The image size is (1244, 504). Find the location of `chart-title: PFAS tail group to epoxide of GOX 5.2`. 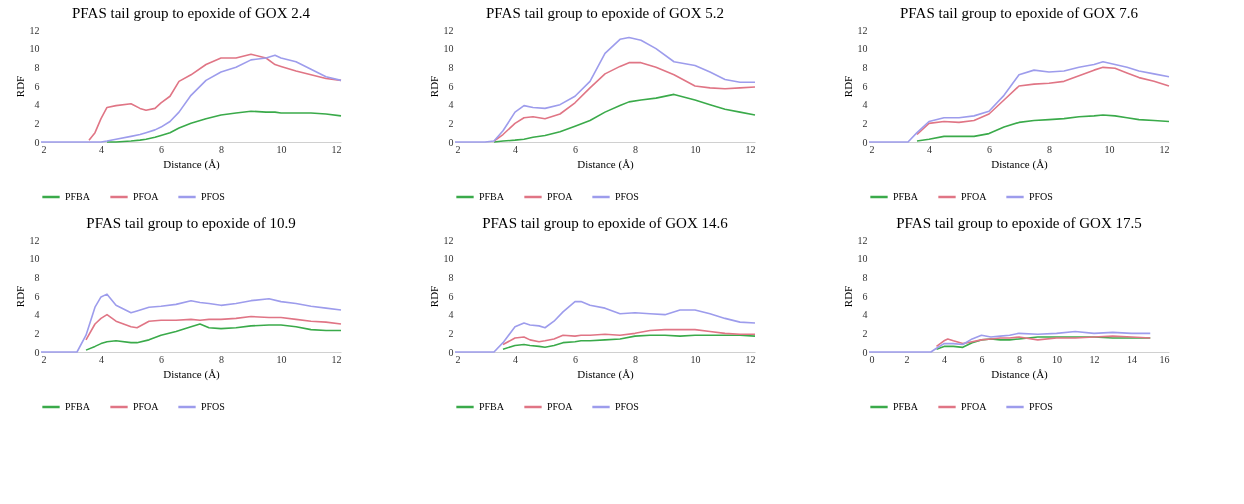

chart-title: PFAS tail group to epoxide of GOX 5.2 is located at coordinates (605, 13).